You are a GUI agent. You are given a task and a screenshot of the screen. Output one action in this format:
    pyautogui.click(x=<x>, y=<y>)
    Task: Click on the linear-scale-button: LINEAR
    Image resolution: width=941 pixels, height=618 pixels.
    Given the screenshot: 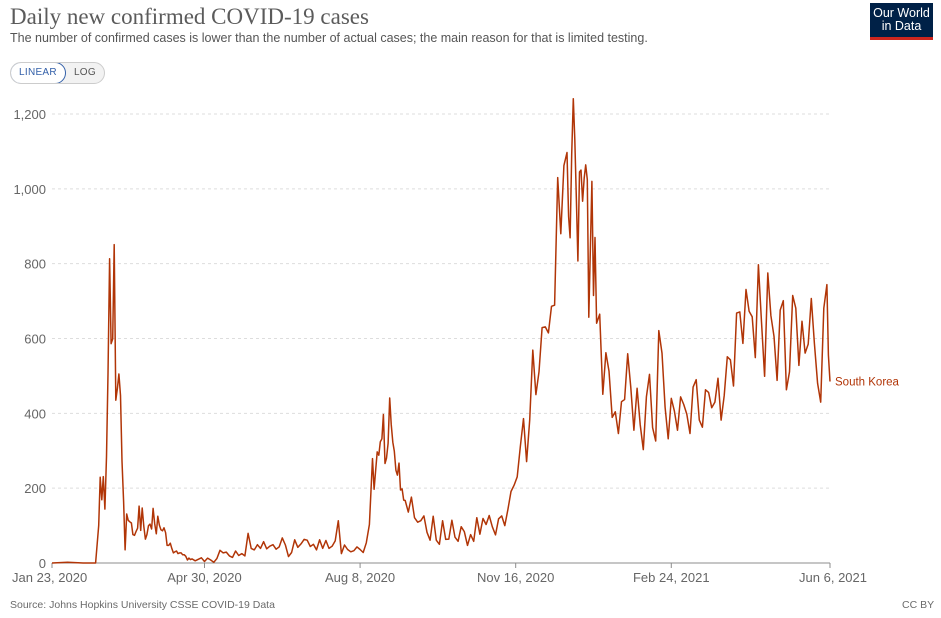 What is the action you would take?
    pyautogui.click(x=38, y=73)
    